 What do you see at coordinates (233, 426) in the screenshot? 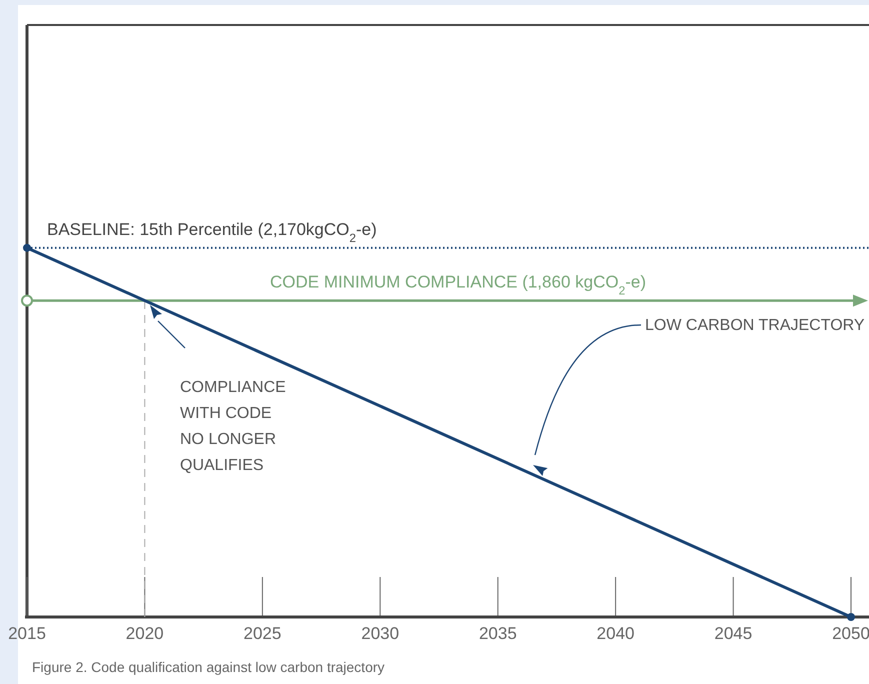
I see `annotation: COMPLIANCE WITH CODE NO LONGER QUALIFIES` at bounding box center [233, 426].